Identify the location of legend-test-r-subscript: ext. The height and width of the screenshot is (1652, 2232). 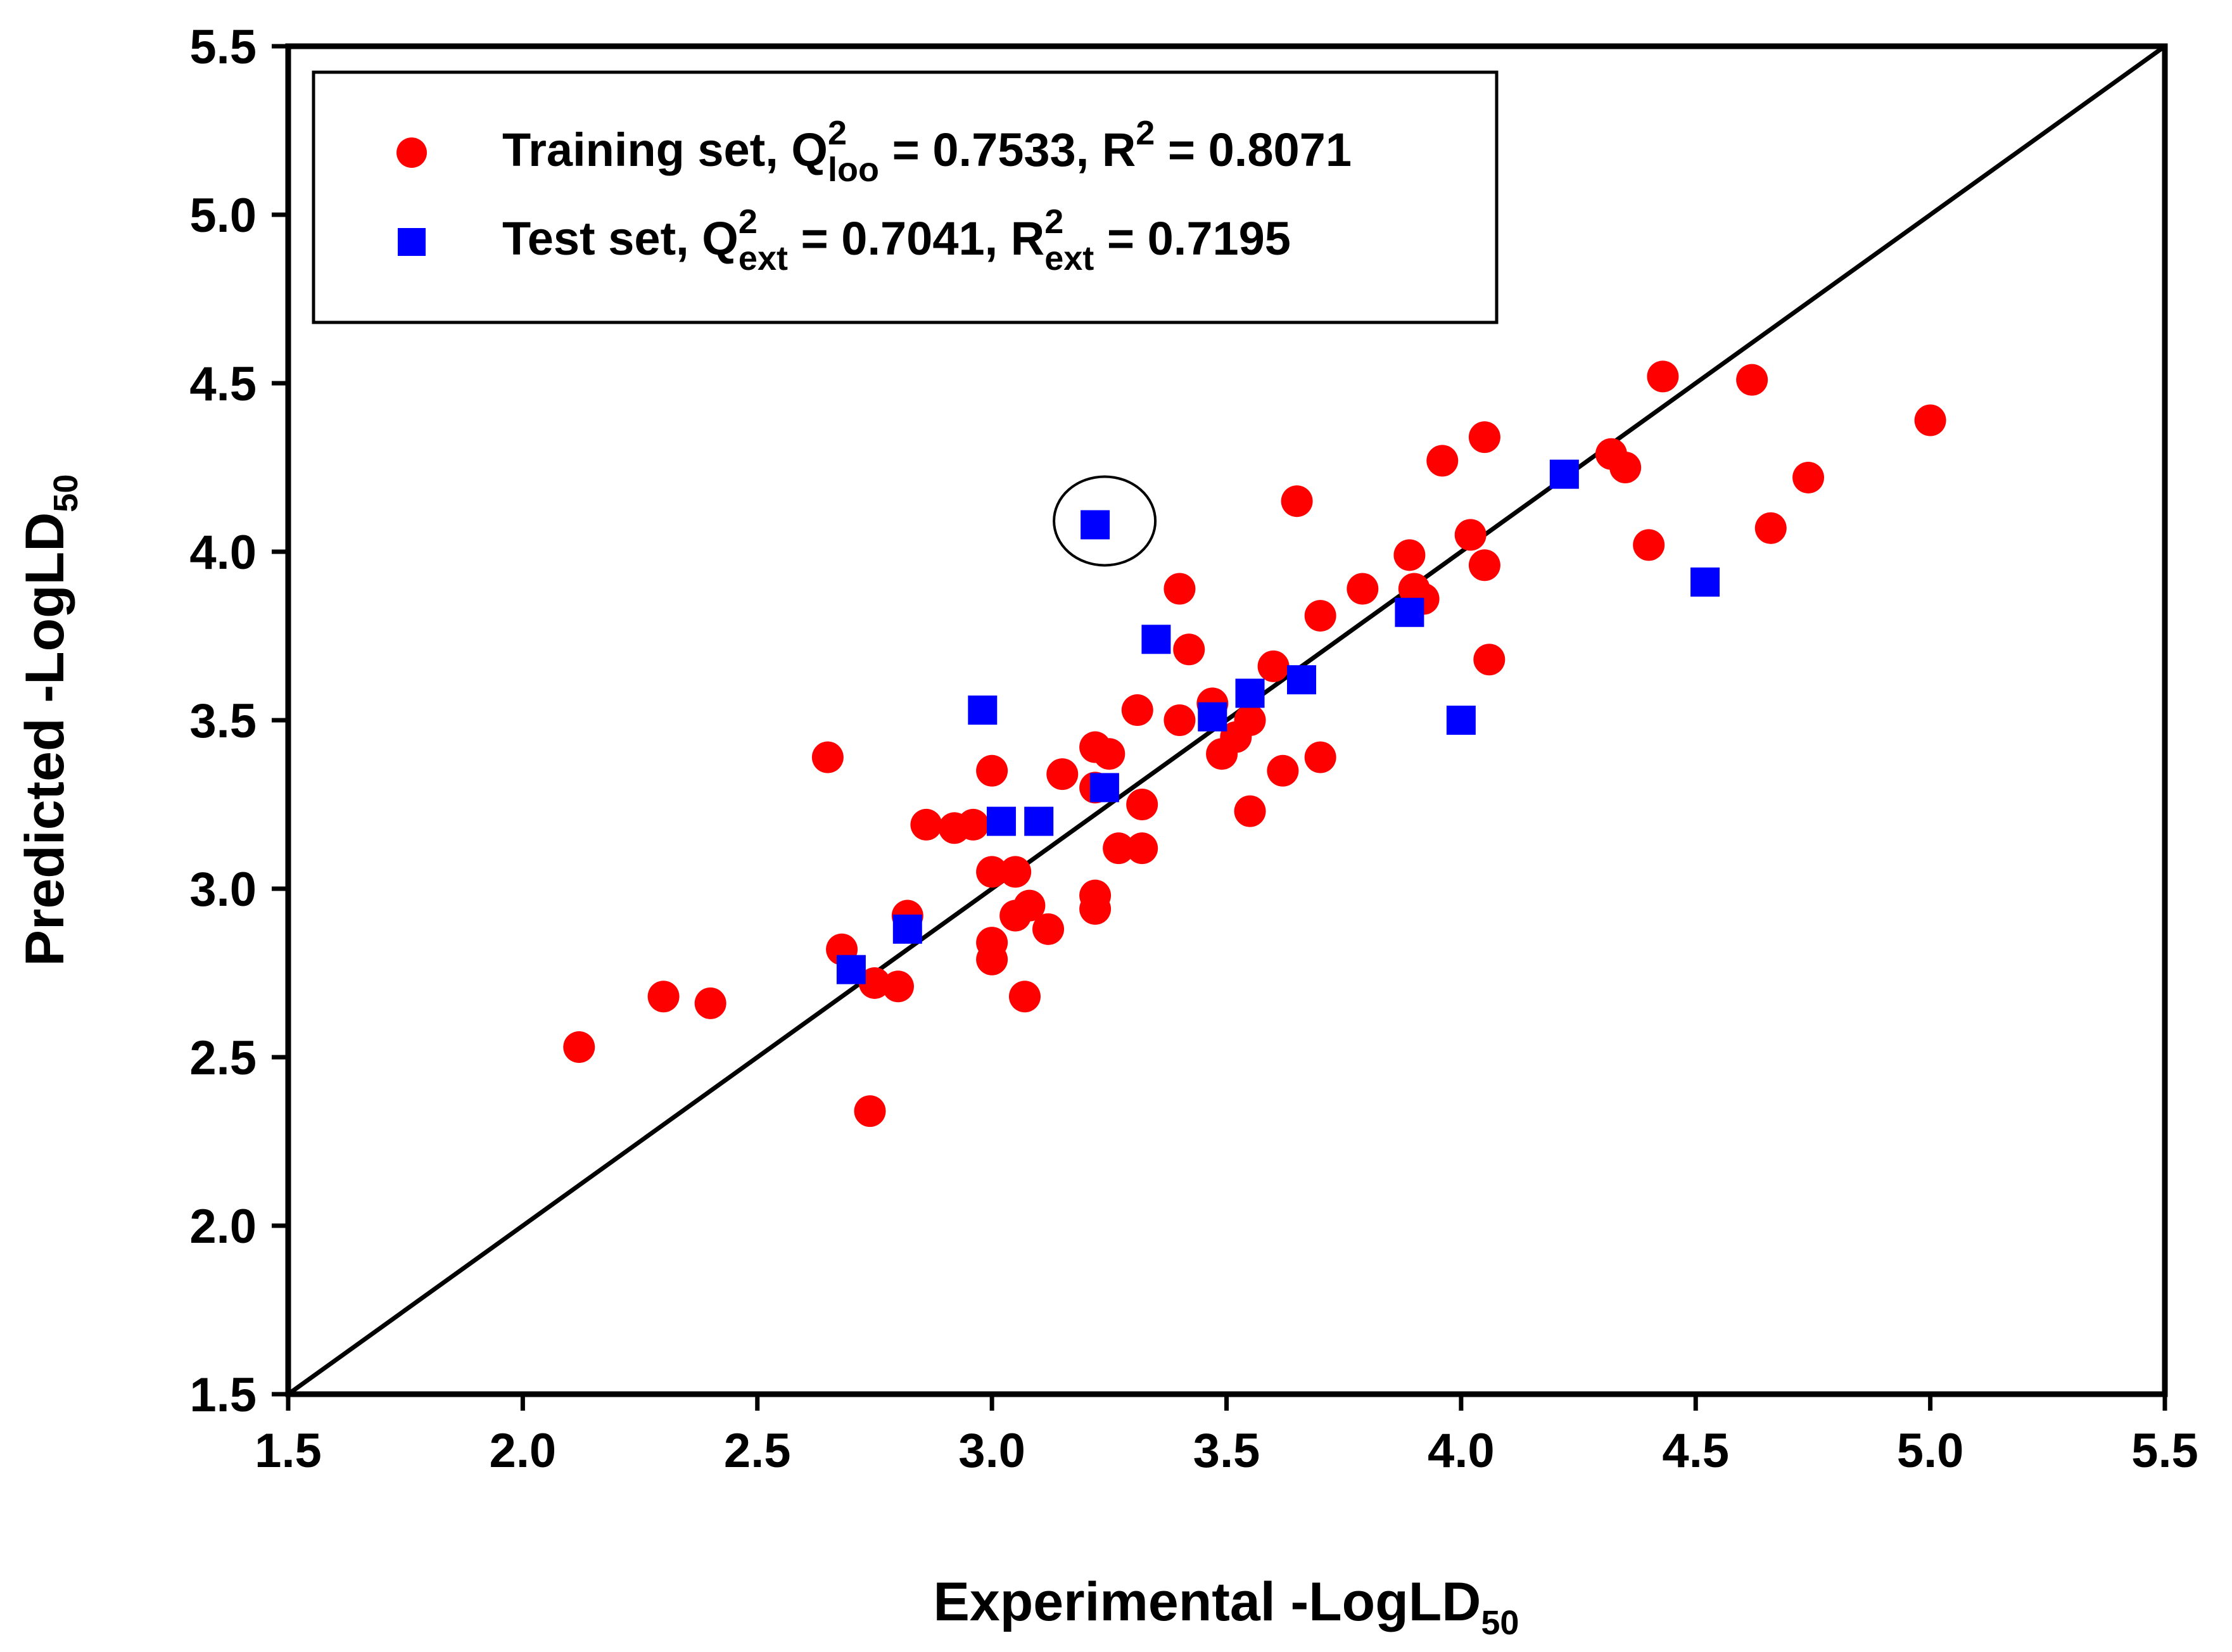
(1069, 258).